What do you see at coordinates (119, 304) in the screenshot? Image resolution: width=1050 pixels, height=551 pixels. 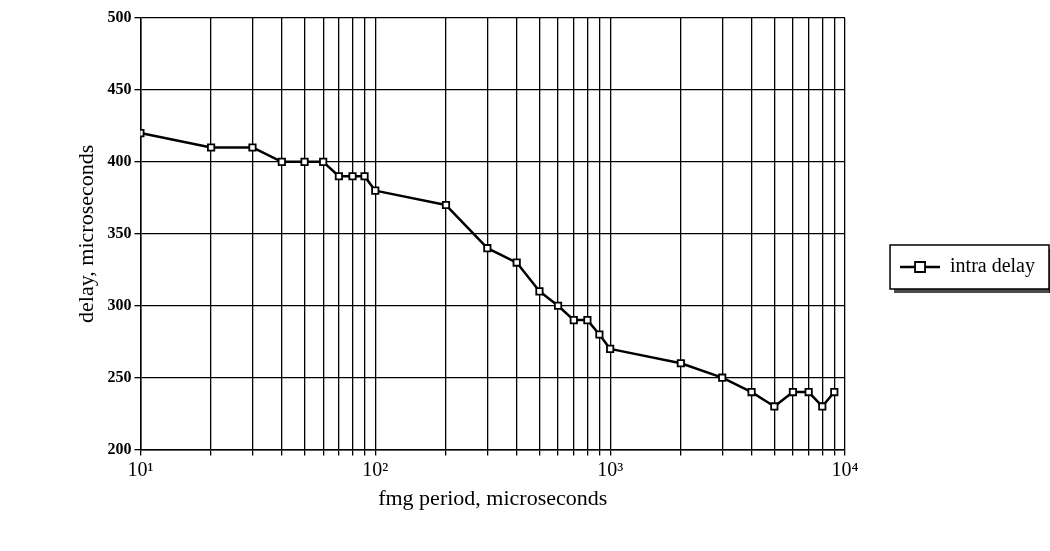 I see `y-tick-label: 300` at bounding box center [119, 304].